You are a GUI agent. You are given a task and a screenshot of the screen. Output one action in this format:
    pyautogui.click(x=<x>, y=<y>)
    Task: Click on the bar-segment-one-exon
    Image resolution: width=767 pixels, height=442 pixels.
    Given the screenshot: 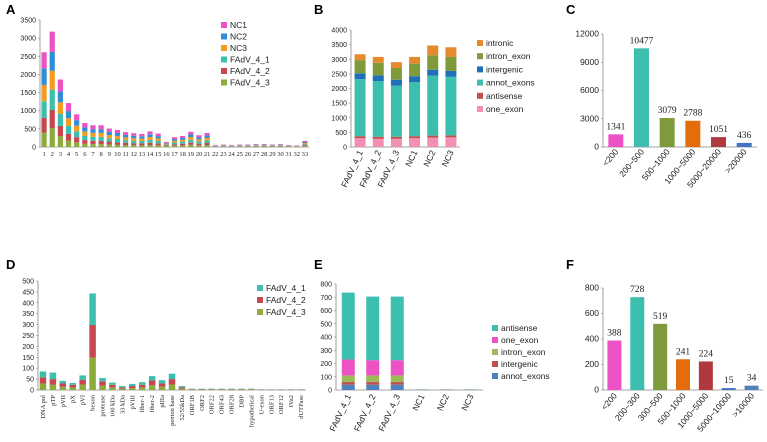 What is the action you would take?
    pyautogui.click(x=373, y=368)
    